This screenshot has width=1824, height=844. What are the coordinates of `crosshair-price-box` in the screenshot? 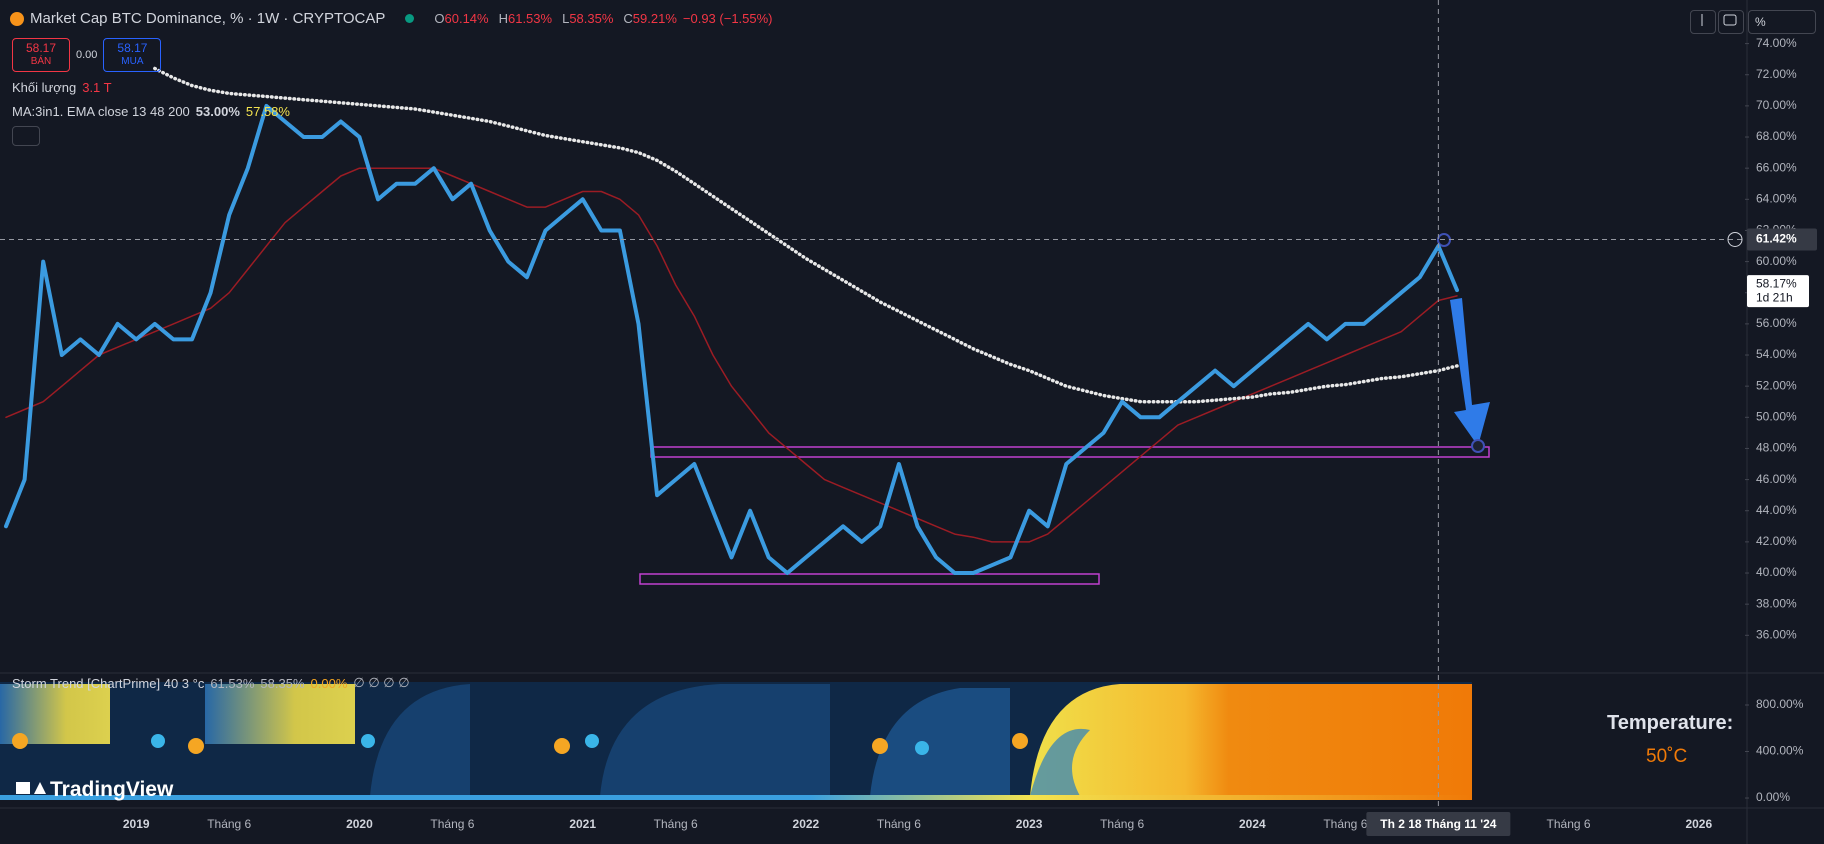 It's located at (1782, 239).